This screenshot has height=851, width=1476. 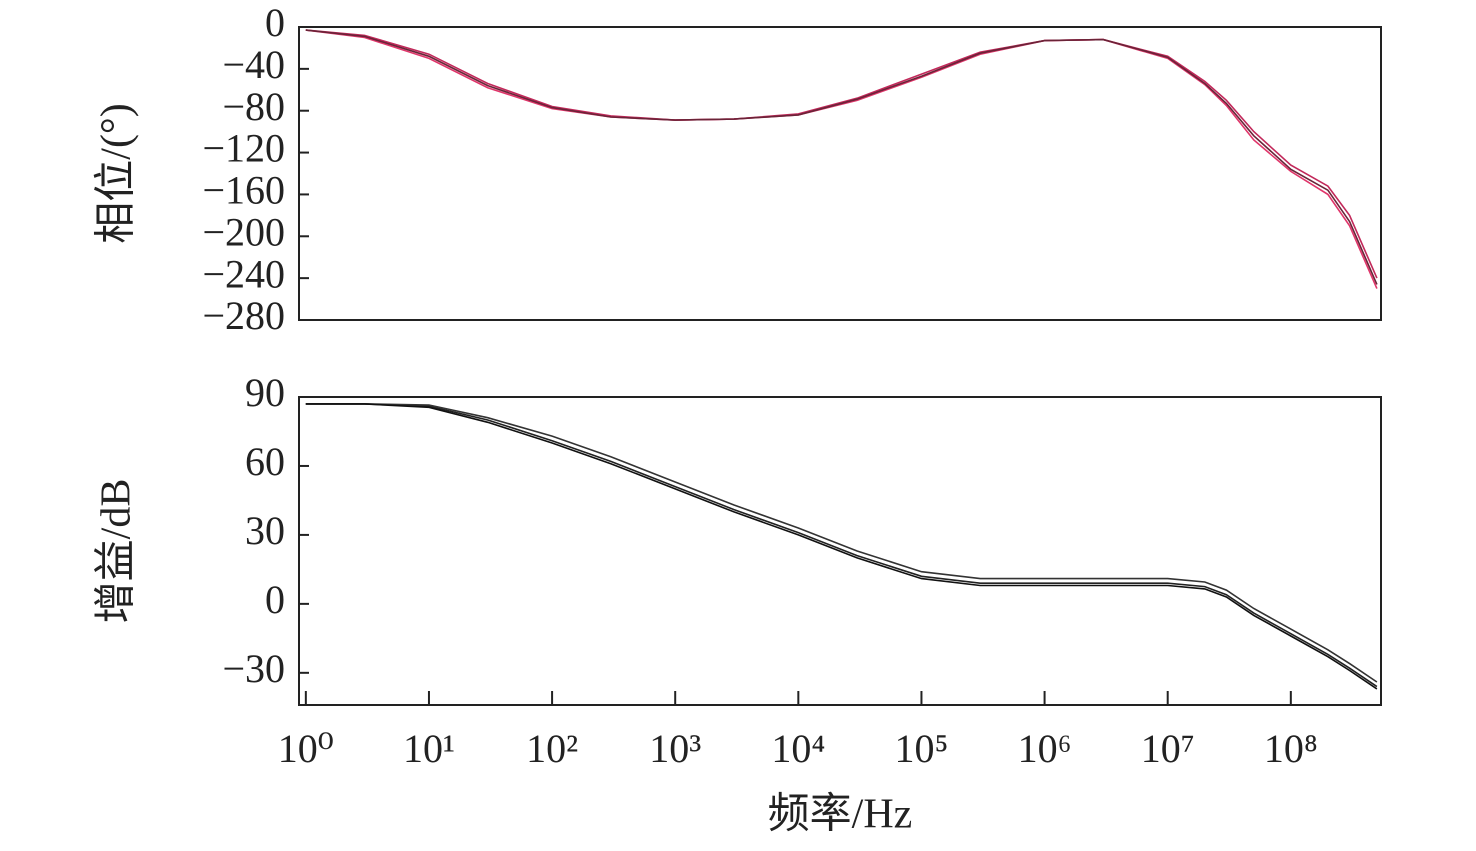 What do you see at coordinates (1045, 748) in the screenshot?
I see `x-tick-label: 10⁶` at bounding box center [1045, 748].